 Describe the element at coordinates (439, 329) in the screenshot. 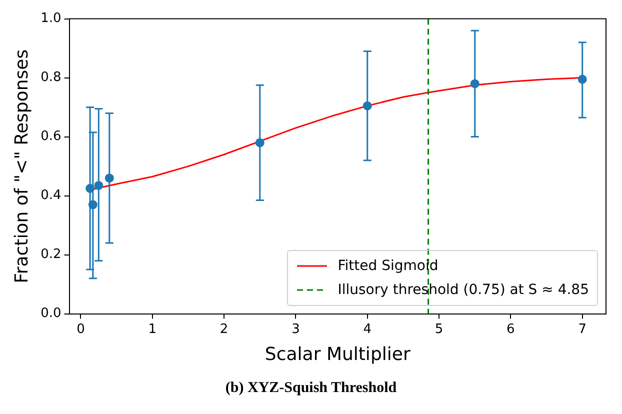

I see `x-tick-label: 5` at that location.